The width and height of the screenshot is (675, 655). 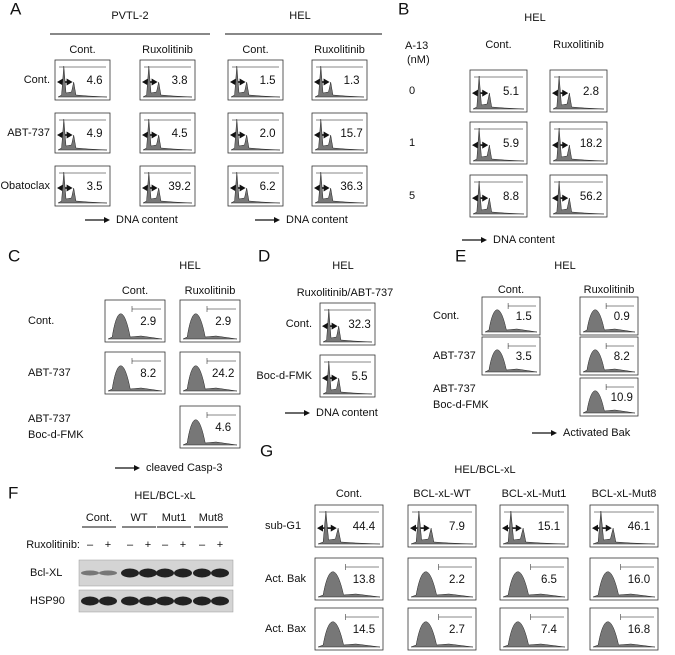 What do you see at coordinates (534, 494) in the screenshot?
I see `column-header: BCL-xL-Mut1` at bounding box center [534, 494].